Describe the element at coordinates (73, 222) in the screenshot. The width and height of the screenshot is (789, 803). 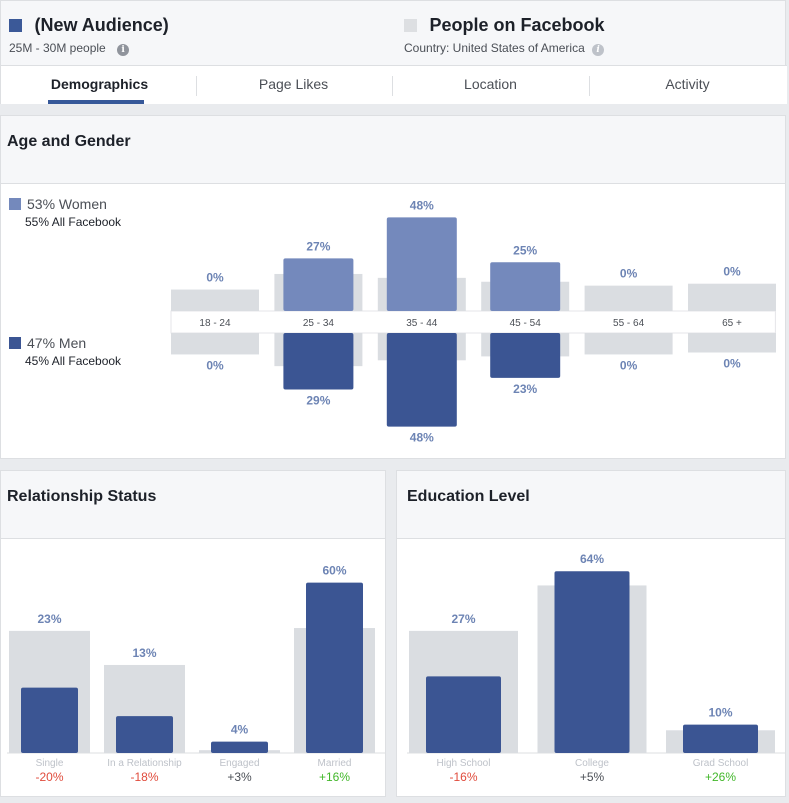
I see `women-all-facebook: 55% All Facebook` at that location.